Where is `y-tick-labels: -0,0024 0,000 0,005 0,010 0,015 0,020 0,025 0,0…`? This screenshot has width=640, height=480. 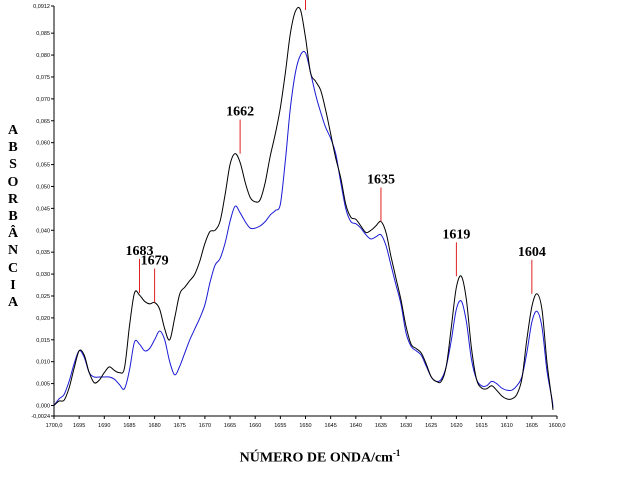
y-tick-labels: -0,0024 0,000 0,005 0,010 0,015 0,020 0,025 0,0… is located at coordinates (42, 212).